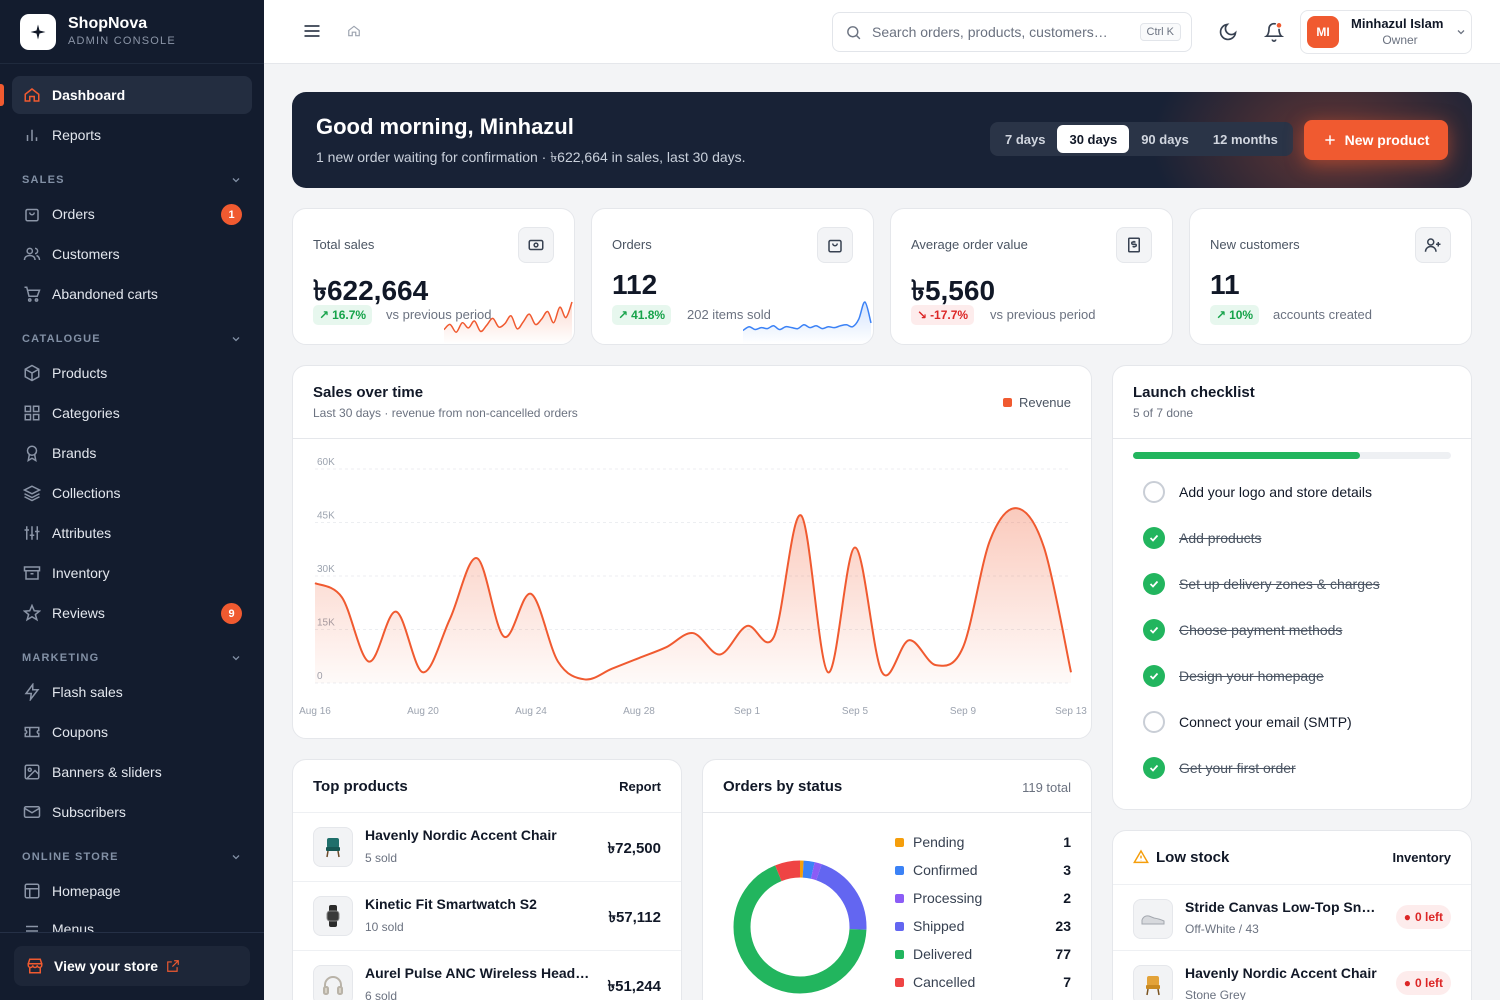 The image size is (1500, 1000). Describe the element at coordinates (32, 453) in the screenshot. I see `award-icon` at that location.